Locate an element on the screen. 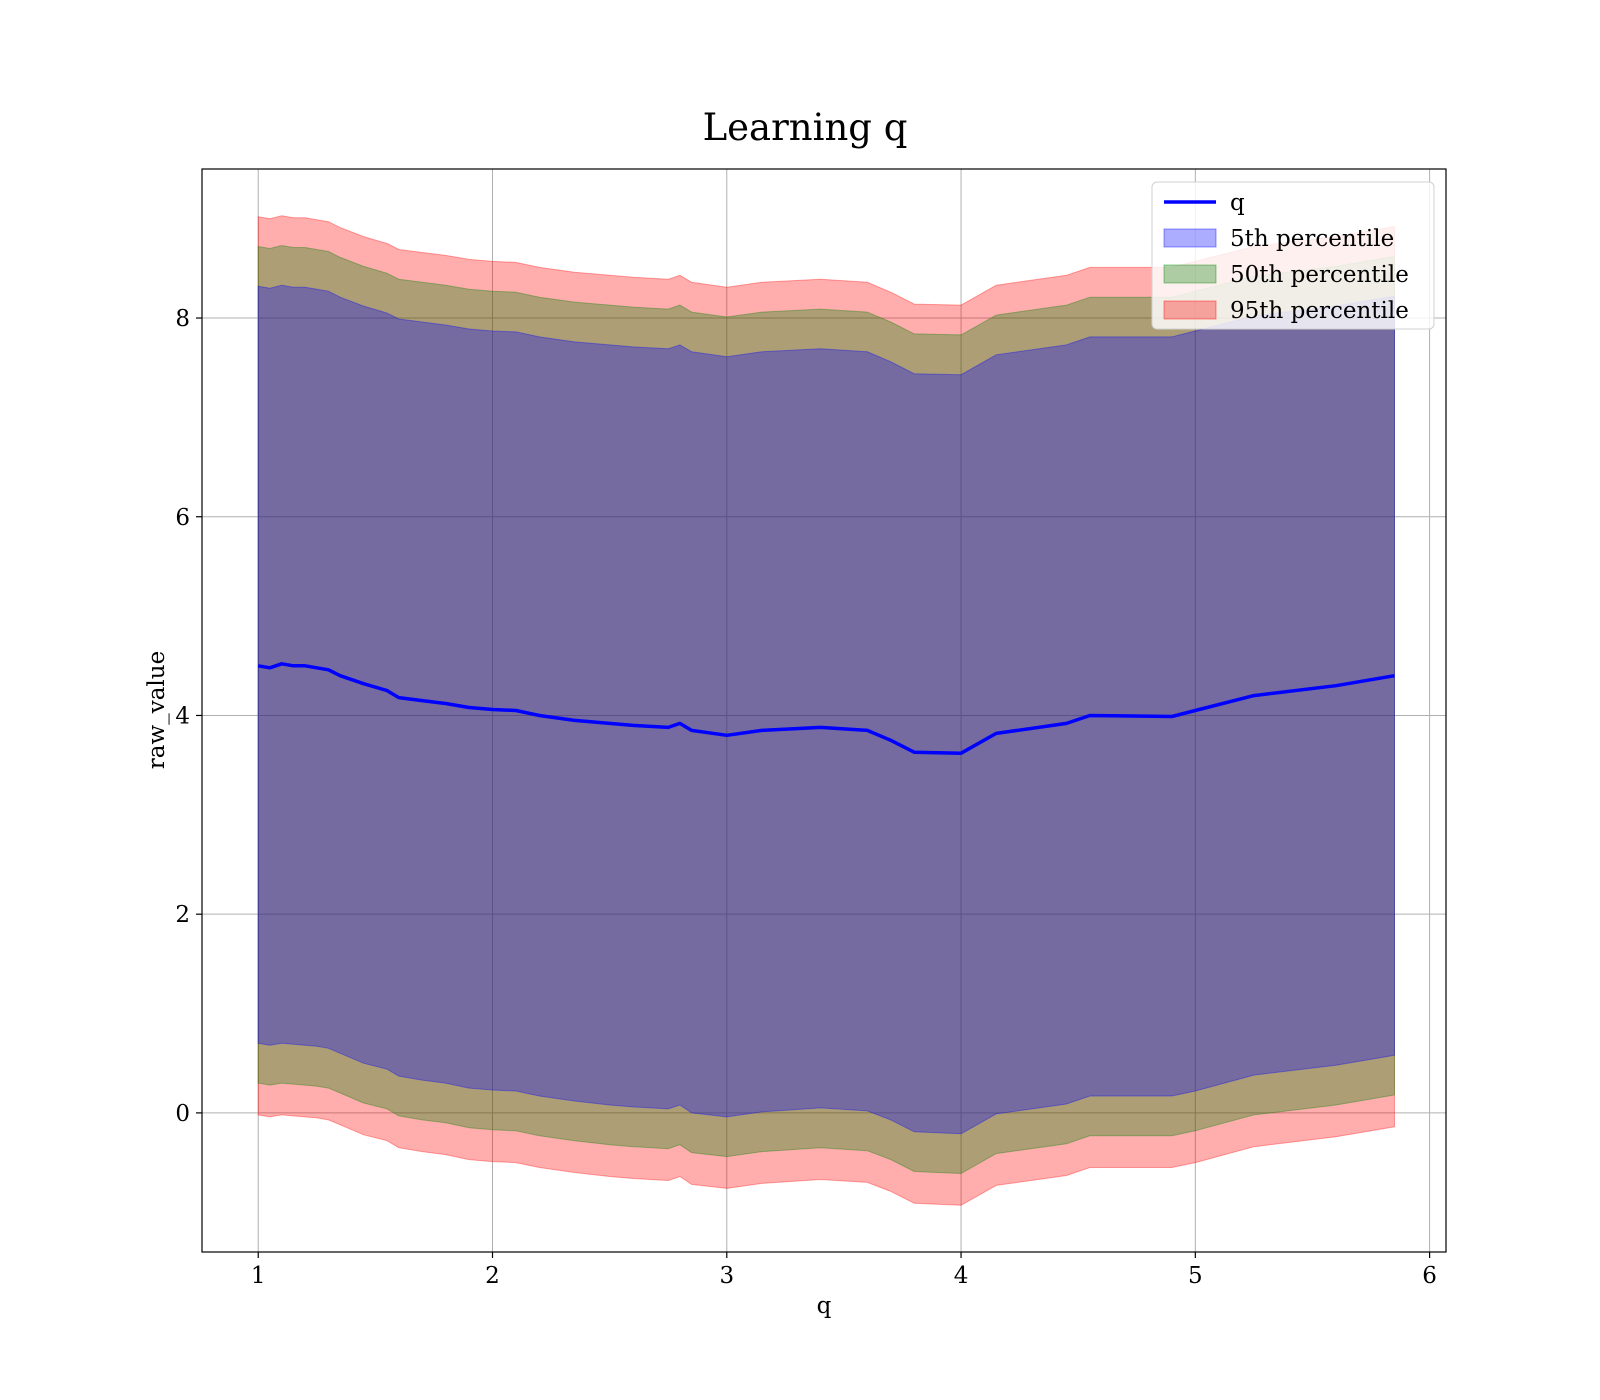 This screenshot has height=1400, width=1600. legend-label: 95th percentile is located at coordinates (1319, 311).